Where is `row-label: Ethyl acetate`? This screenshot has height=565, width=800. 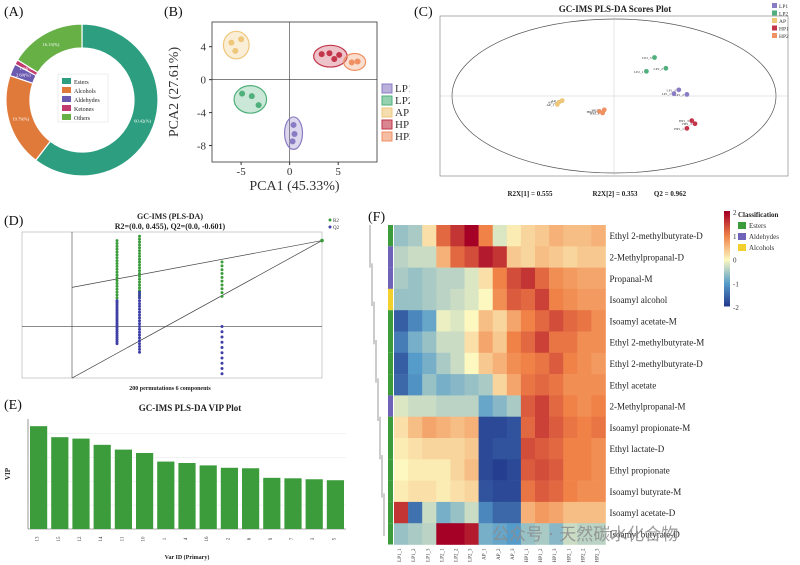
row-label: Ethyl acetate is located at coordinates (633, 385).